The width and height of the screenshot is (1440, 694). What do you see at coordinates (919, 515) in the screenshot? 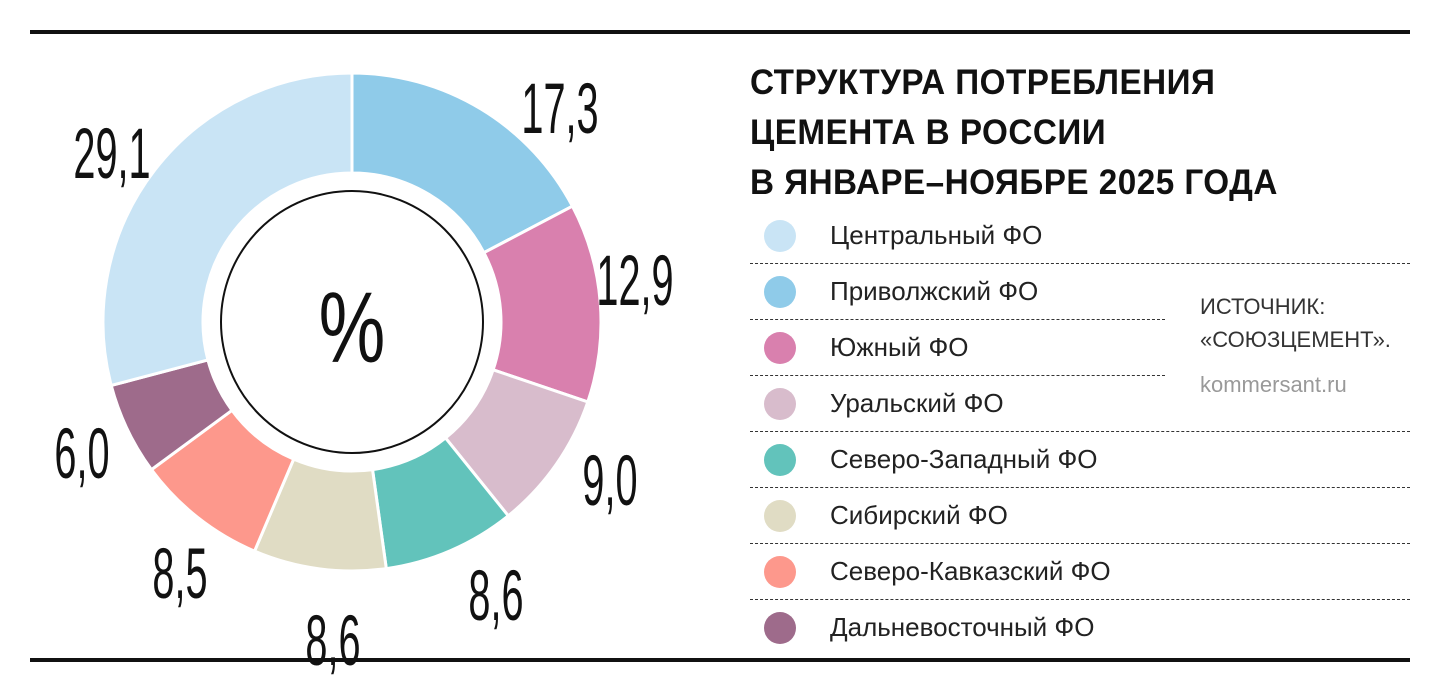
I see `legend-label: Сибирский ФО` at bounding box center [919, 515].